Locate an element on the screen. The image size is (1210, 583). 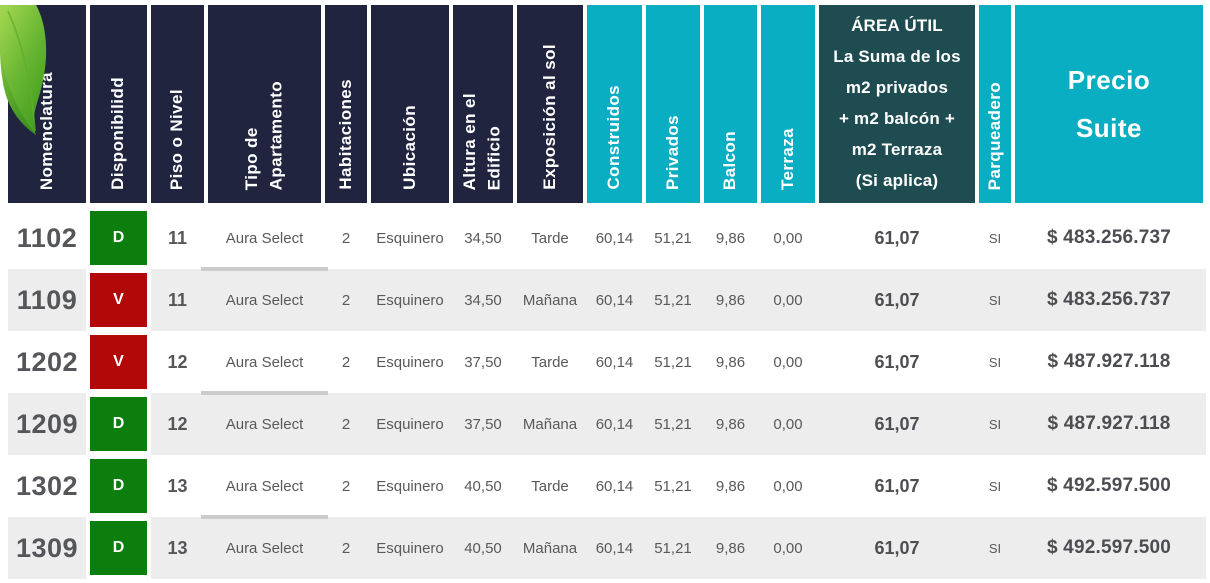
header-construidos: Construidos is located at coordinates (614, 104).